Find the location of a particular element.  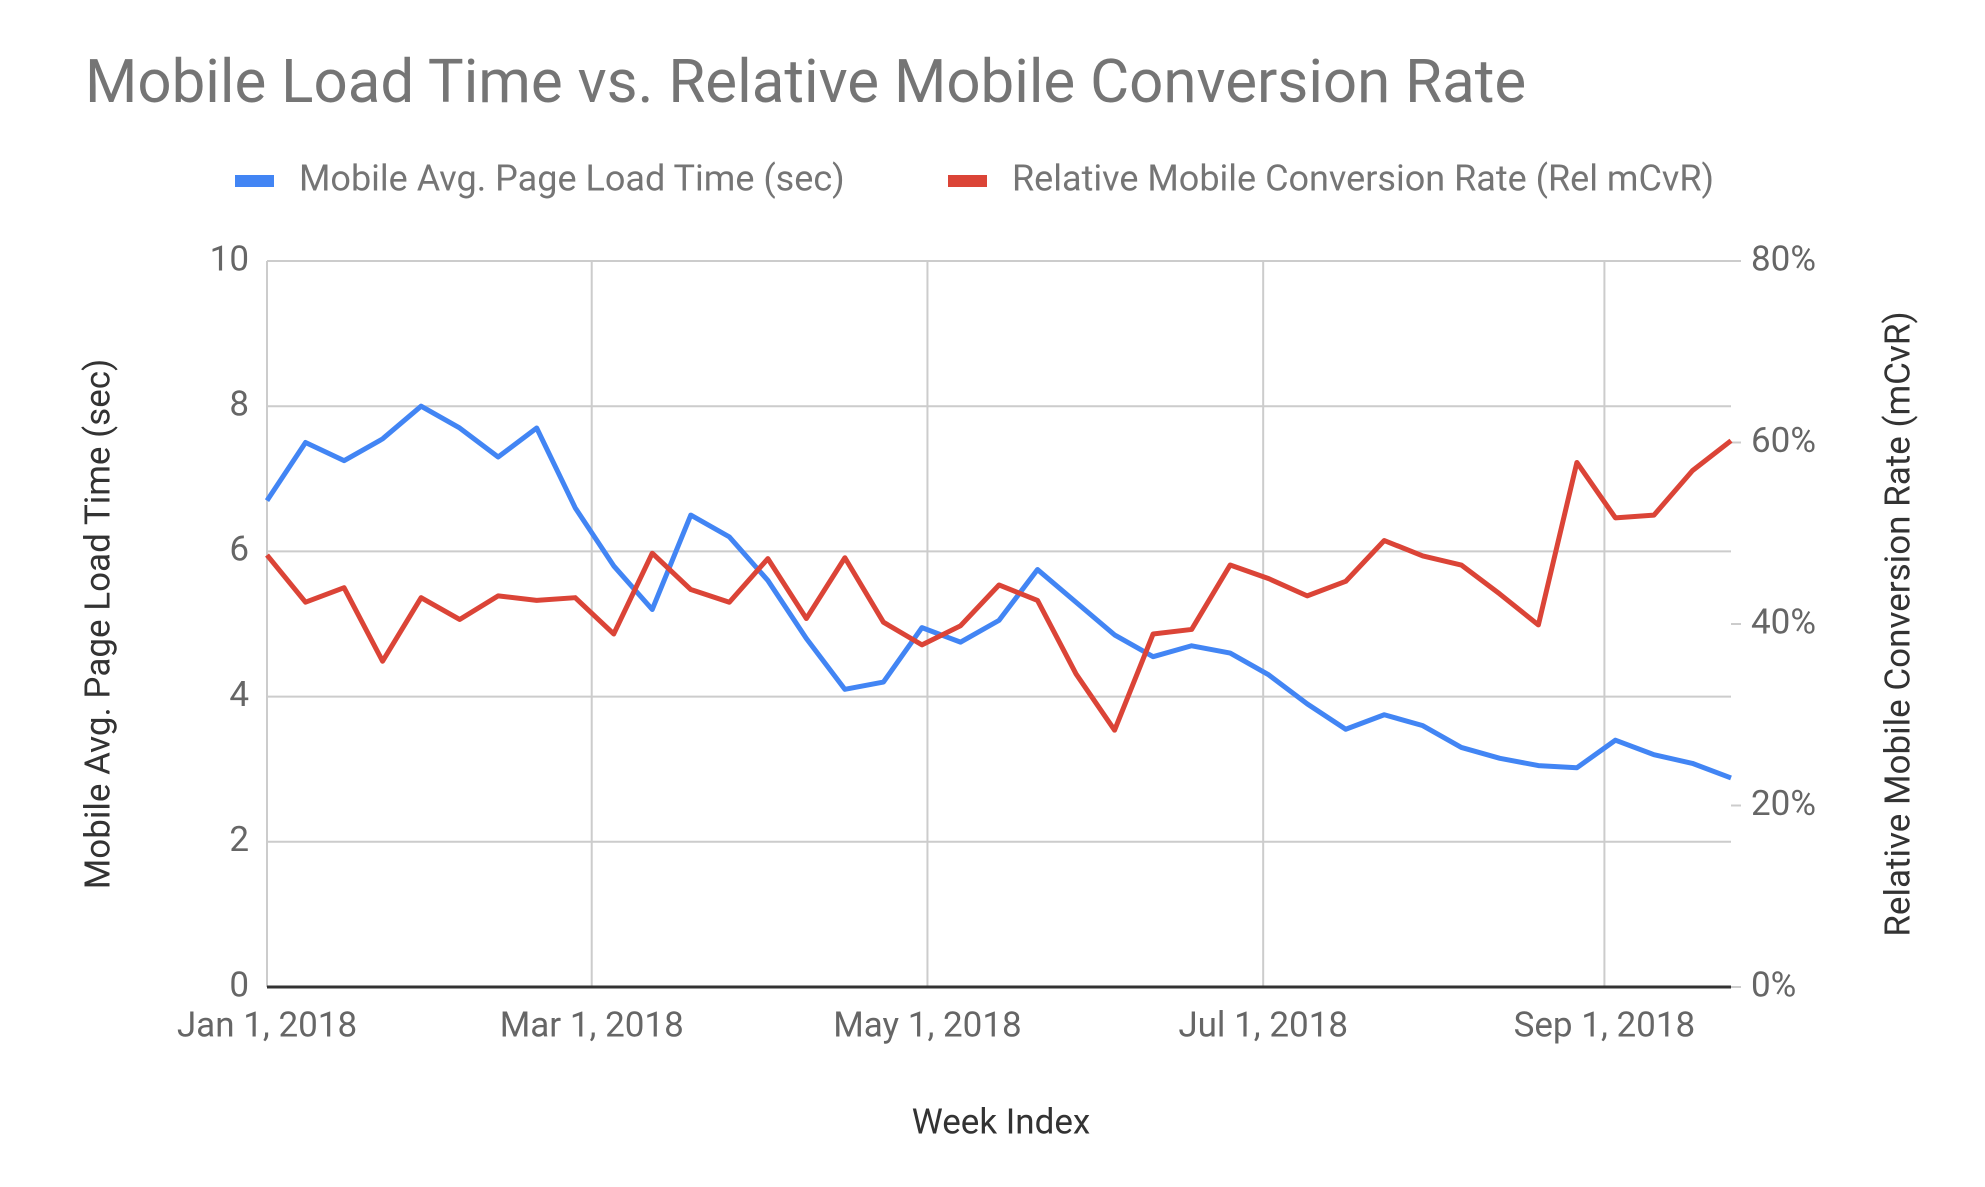

y-tick-label: 0 is located at coordinates (239, 984).